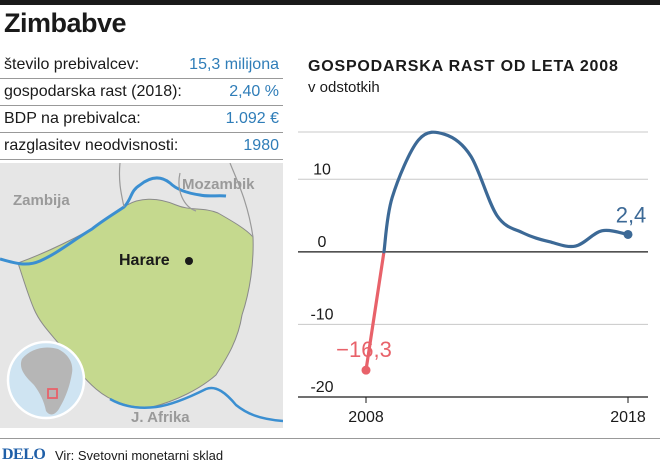 The width and height of the screenshot is (660, 473). What do you see at coordinates (141, 119) in the screenshot?
I see `fact-row-gdp: BDP na prebivalca: 1.092 €` at bounding box center [141, 119].